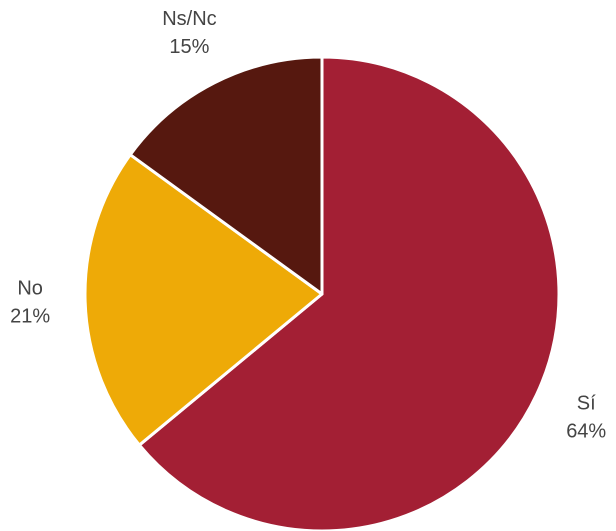 The width and height of the screenshot is (616, 531). Describe the element at coordinates (586, 432) in the screenshot. I see `slice-value-label: 64%` at that location.